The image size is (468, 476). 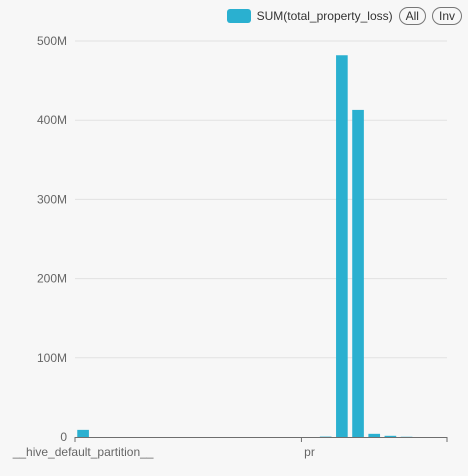 I want to click on y-tick-label: 400M, so click(x=52, y=120).